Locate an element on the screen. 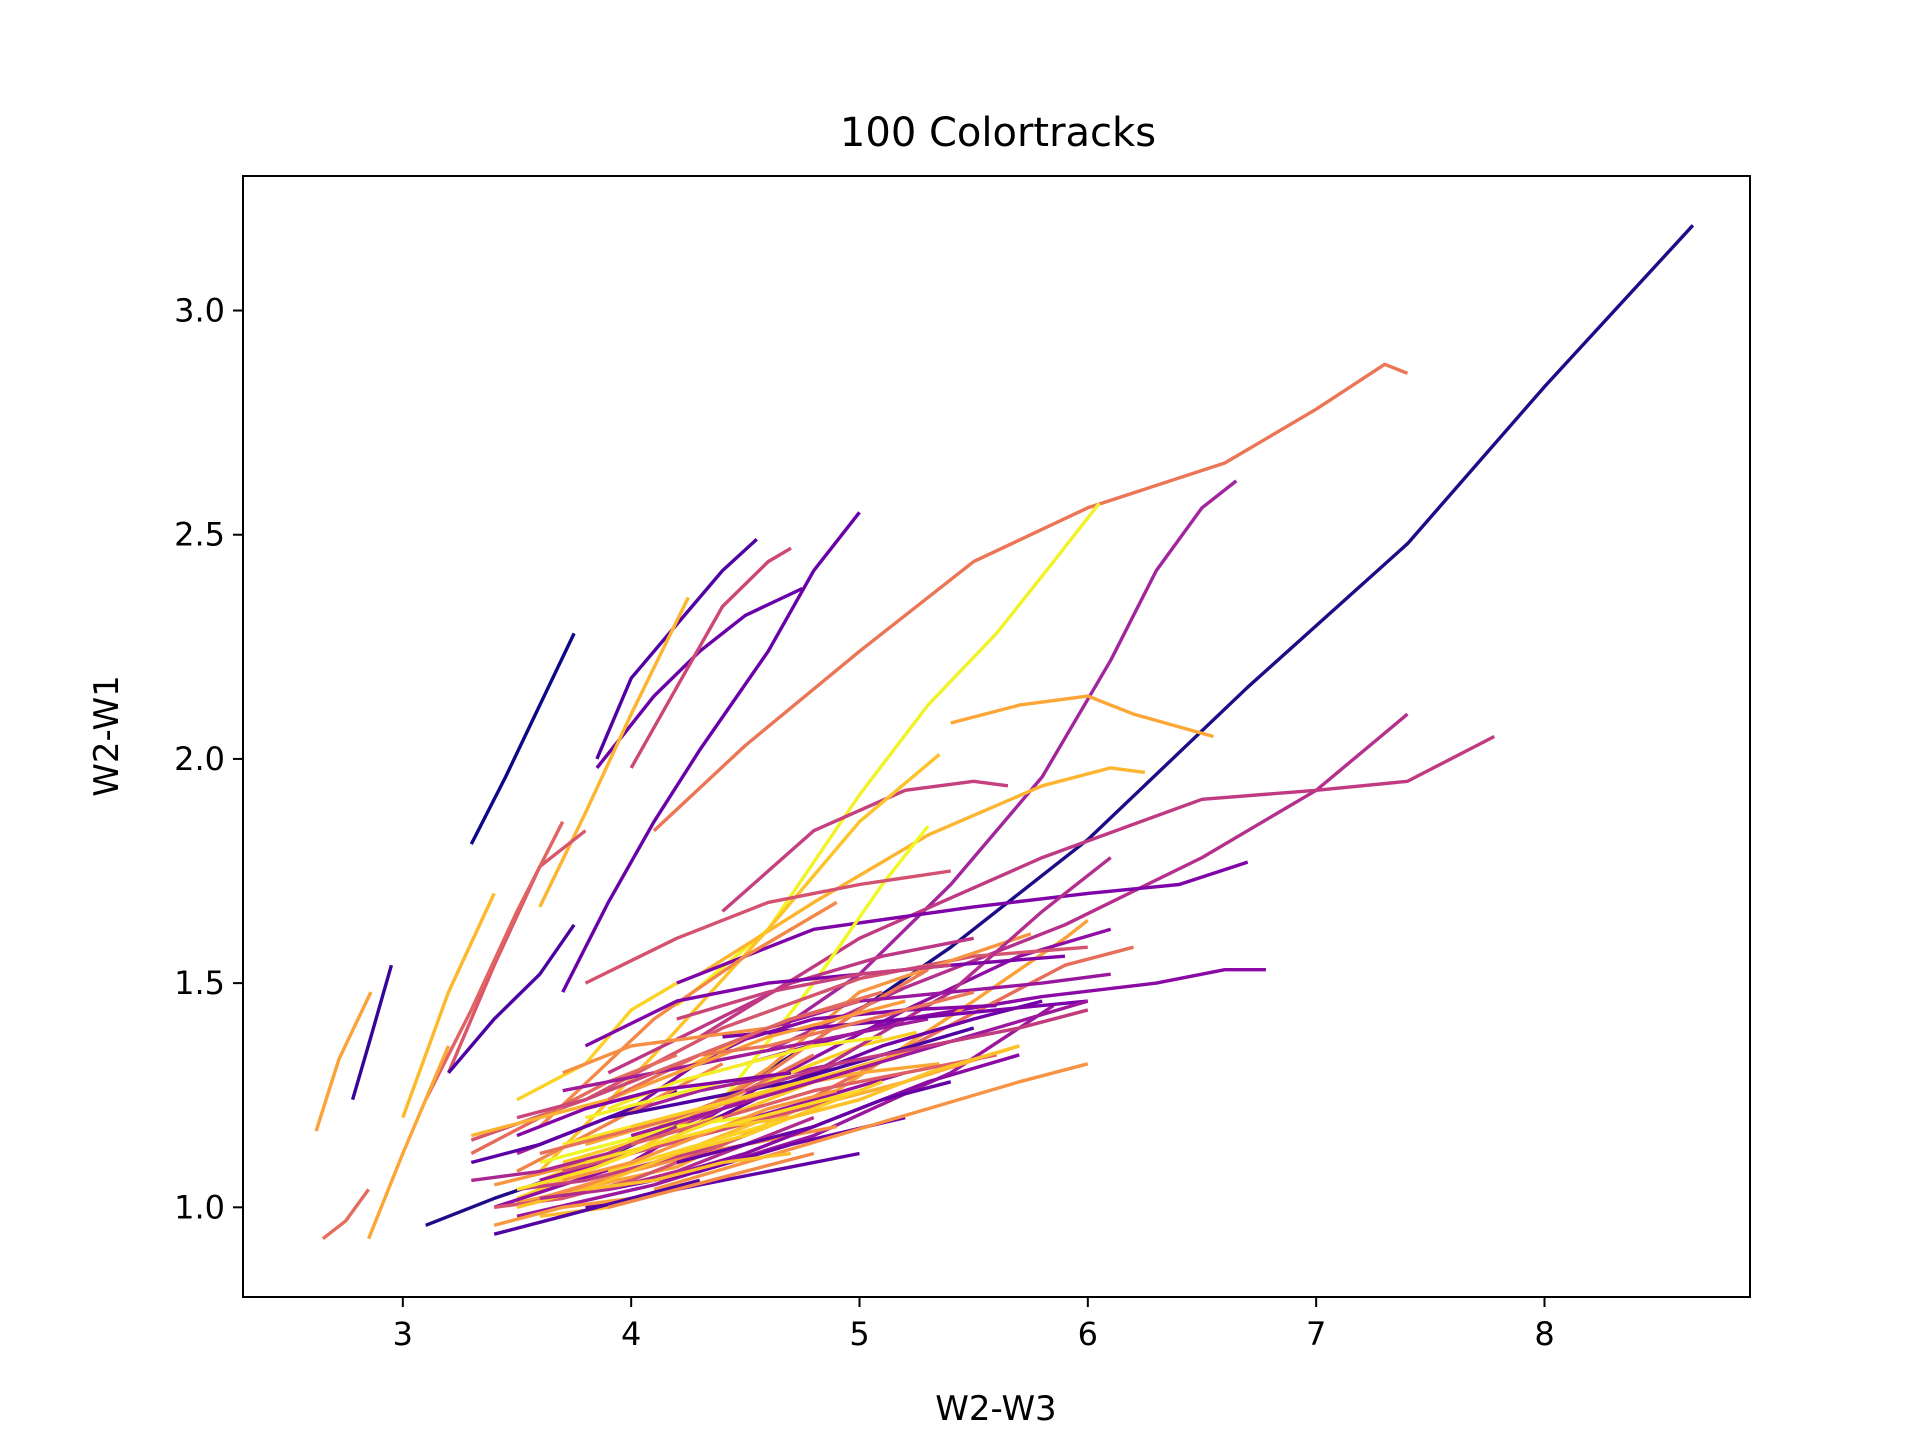 Image resolution: width=1920 pixels, height=1440 pixels. x-tick-label: 6 is located at coordinates (1088, 1334).